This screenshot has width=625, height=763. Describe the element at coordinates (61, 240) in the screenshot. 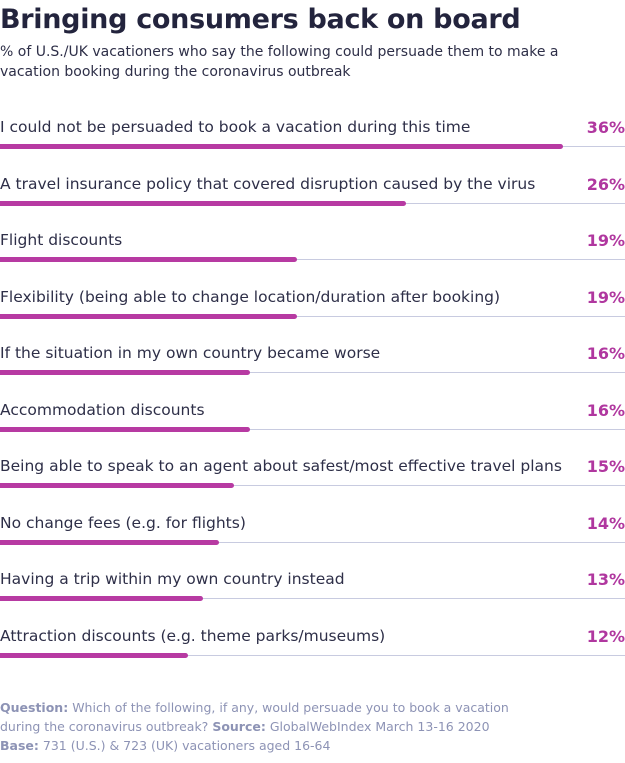

I see `category-label: Flight discounts` at that location.